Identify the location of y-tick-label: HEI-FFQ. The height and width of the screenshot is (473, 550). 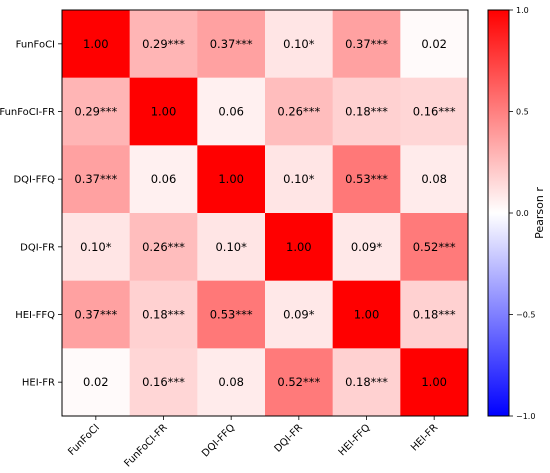
(35, 315).